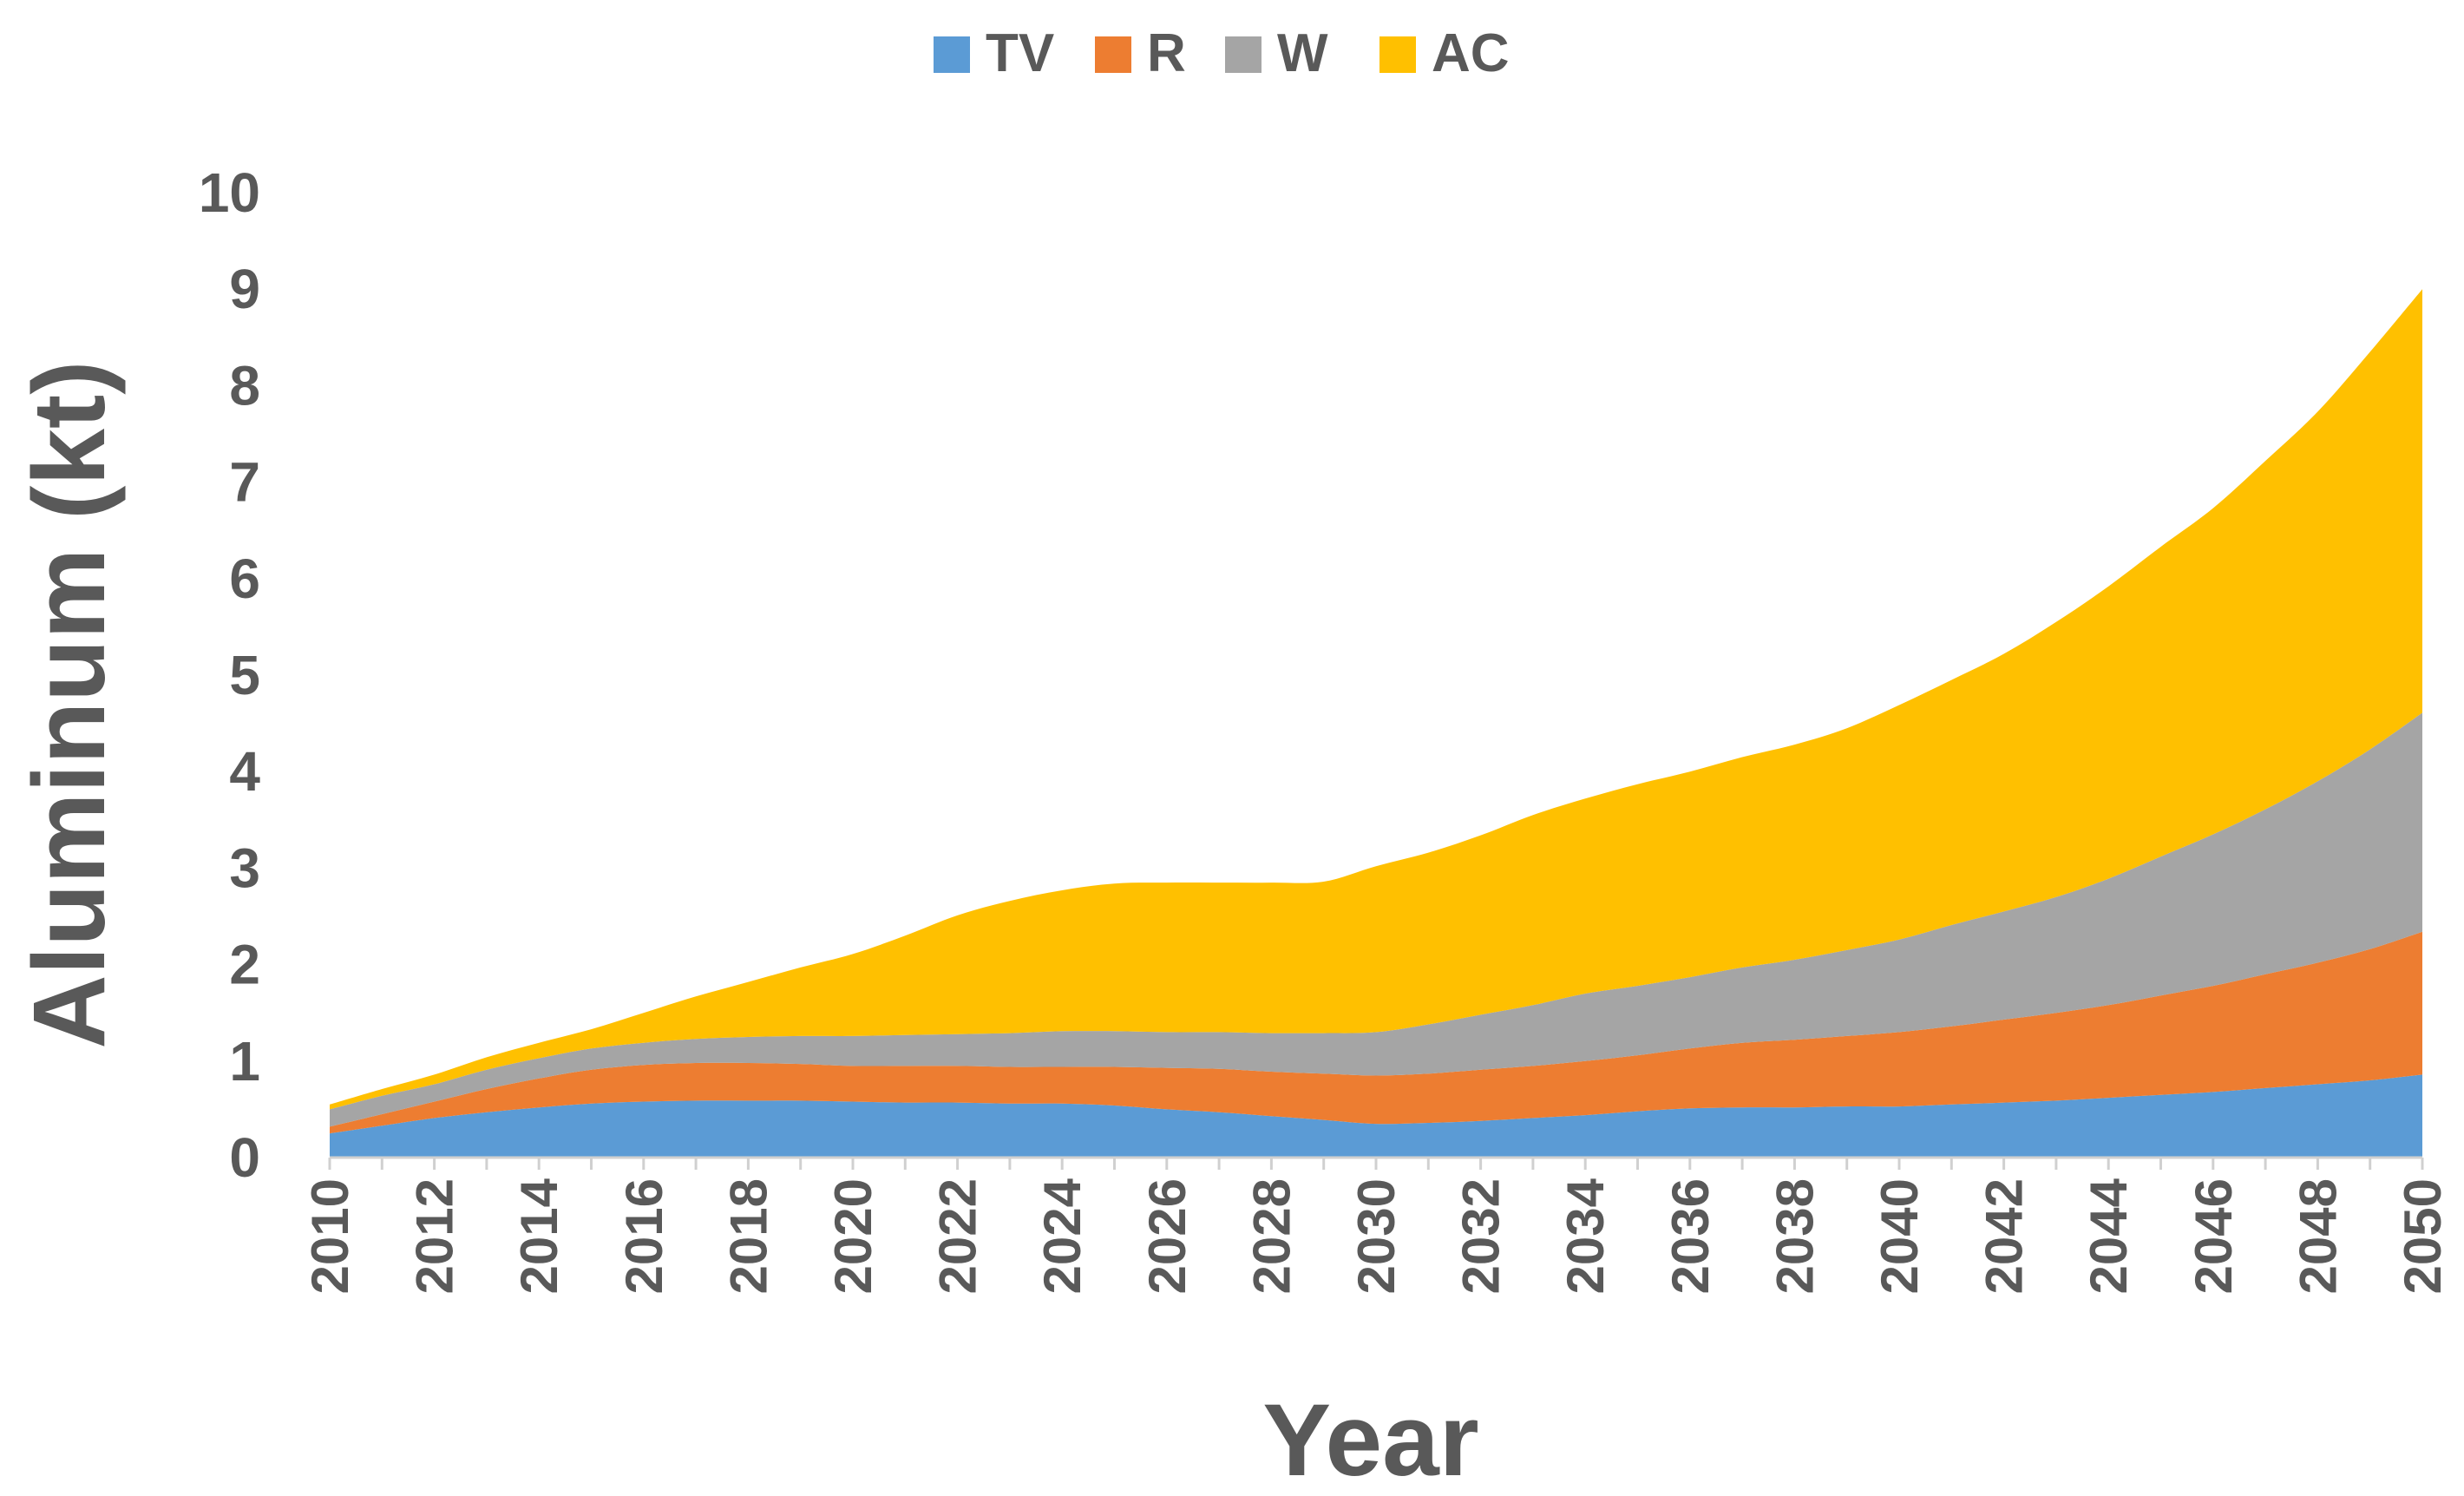  I want to click on y-tick-label: 3, so click(244, 868).